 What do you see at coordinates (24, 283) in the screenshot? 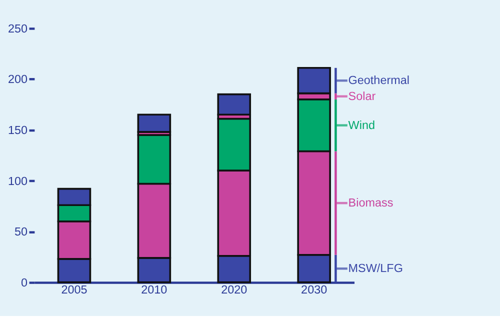
I see `y-tick-label: 0` at bounding box center [24, 283].